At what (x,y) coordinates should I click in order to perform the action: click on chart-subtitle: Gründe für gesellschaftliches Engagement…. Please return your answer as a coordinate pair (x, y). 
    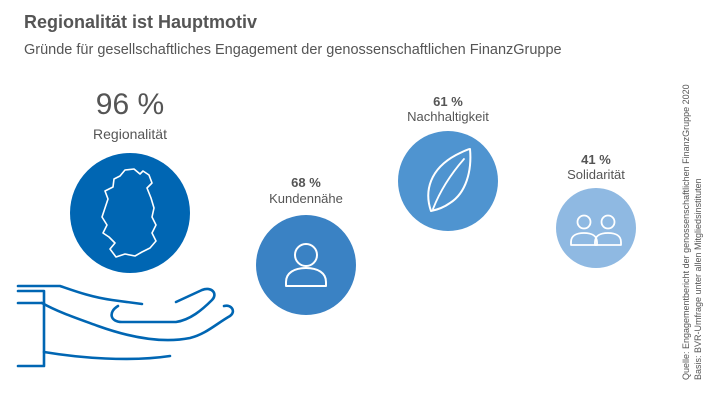
    Looking at the image, I should click on (293, 50).